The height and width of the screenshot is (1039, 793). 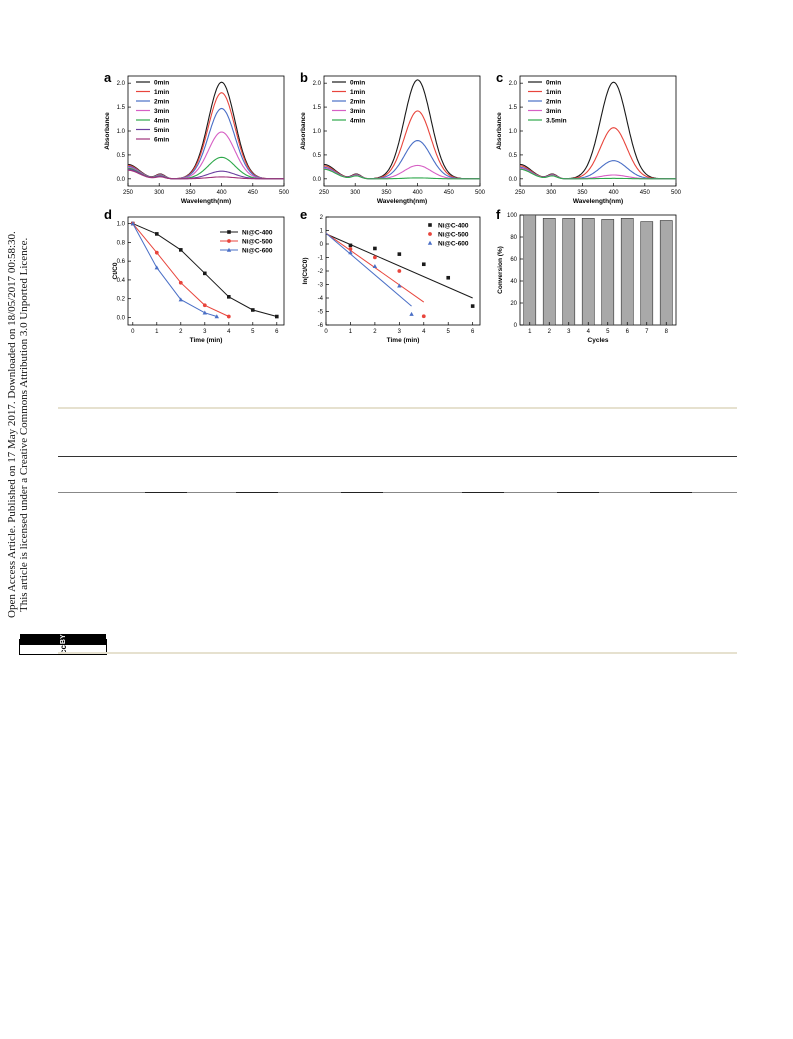 I want to click on legend-label: Ni@C-500, so click(x=257, y=241).